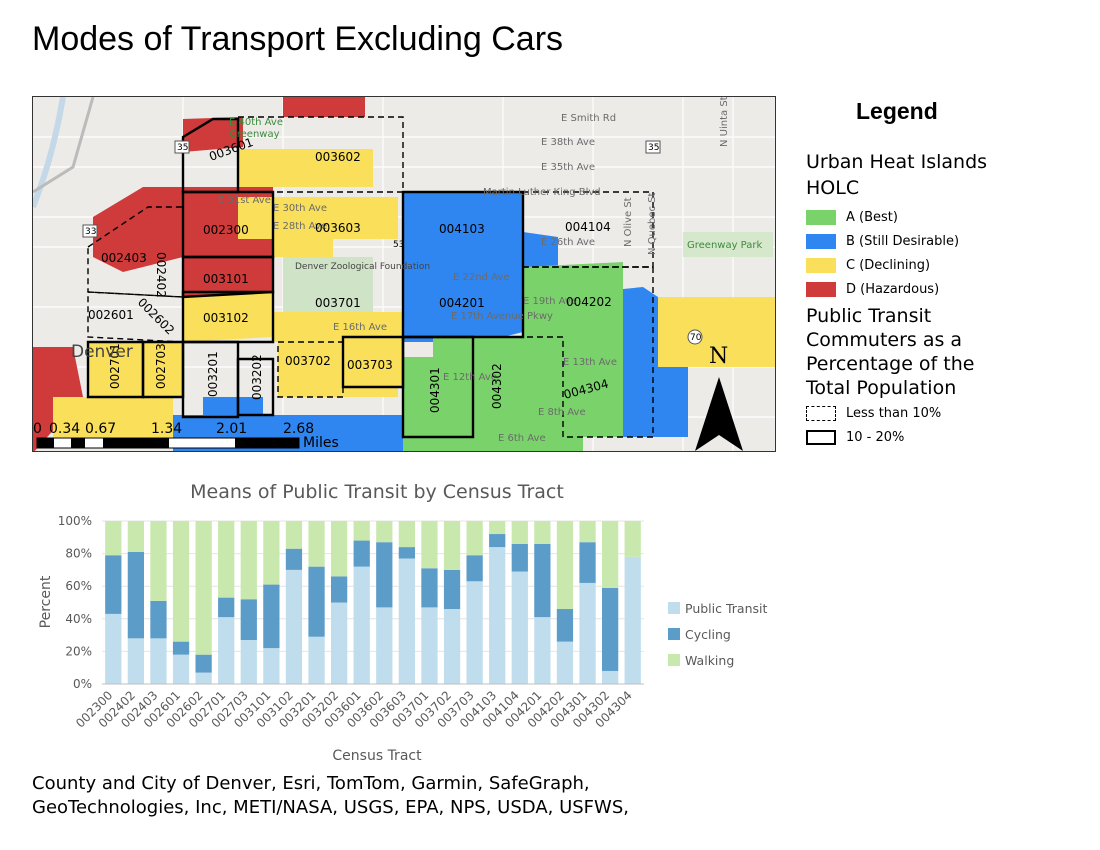 This screenshot has width=1100, height=850. I want to click on scale-tick-label: 0, so click(37, 429).